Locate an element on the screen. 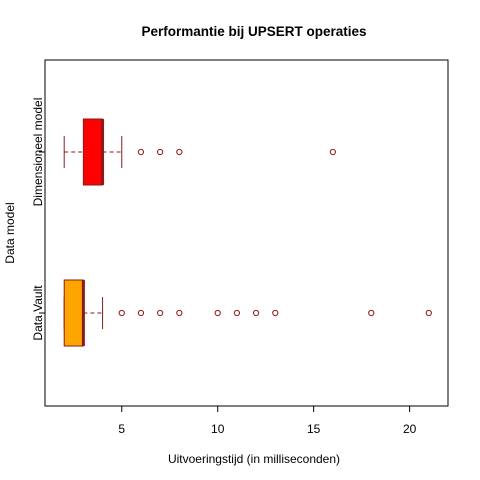 The width and height of the screenshot is (480, 480). y-axis-label: Data model is located at coordinates (10, 232).